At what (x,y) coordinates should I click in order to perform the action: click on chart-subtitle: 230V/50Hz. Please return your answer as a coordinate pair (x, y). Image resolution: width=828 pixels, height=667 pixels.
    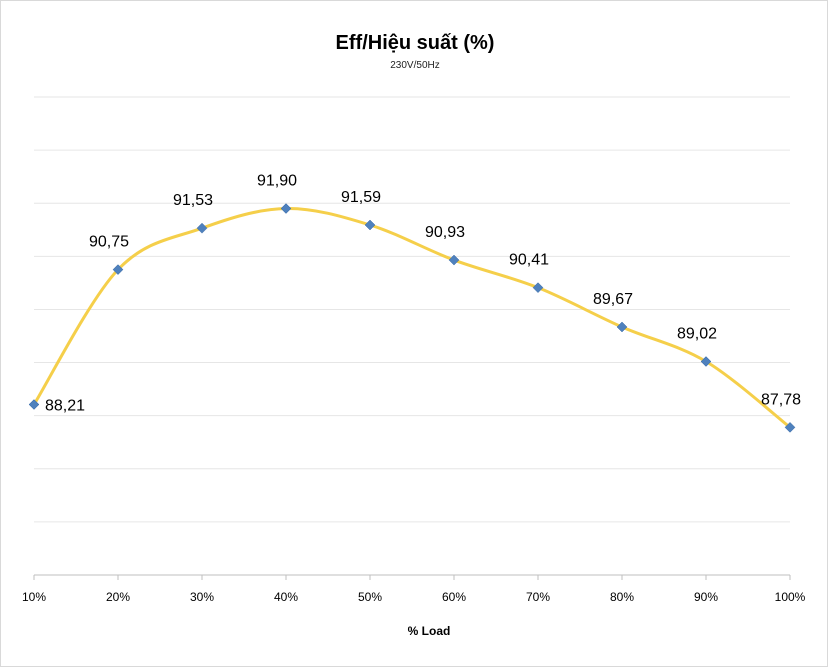
    Looking at the image, I should click on (414, 65).